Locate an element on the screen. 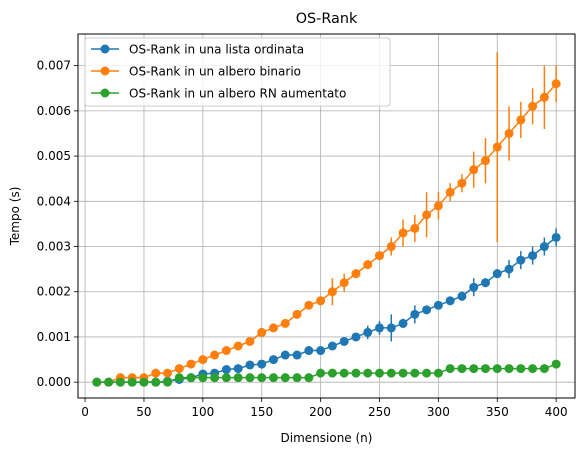 This screenshot has height=455, width=584. legend-box is located at coordinates (237, 72).